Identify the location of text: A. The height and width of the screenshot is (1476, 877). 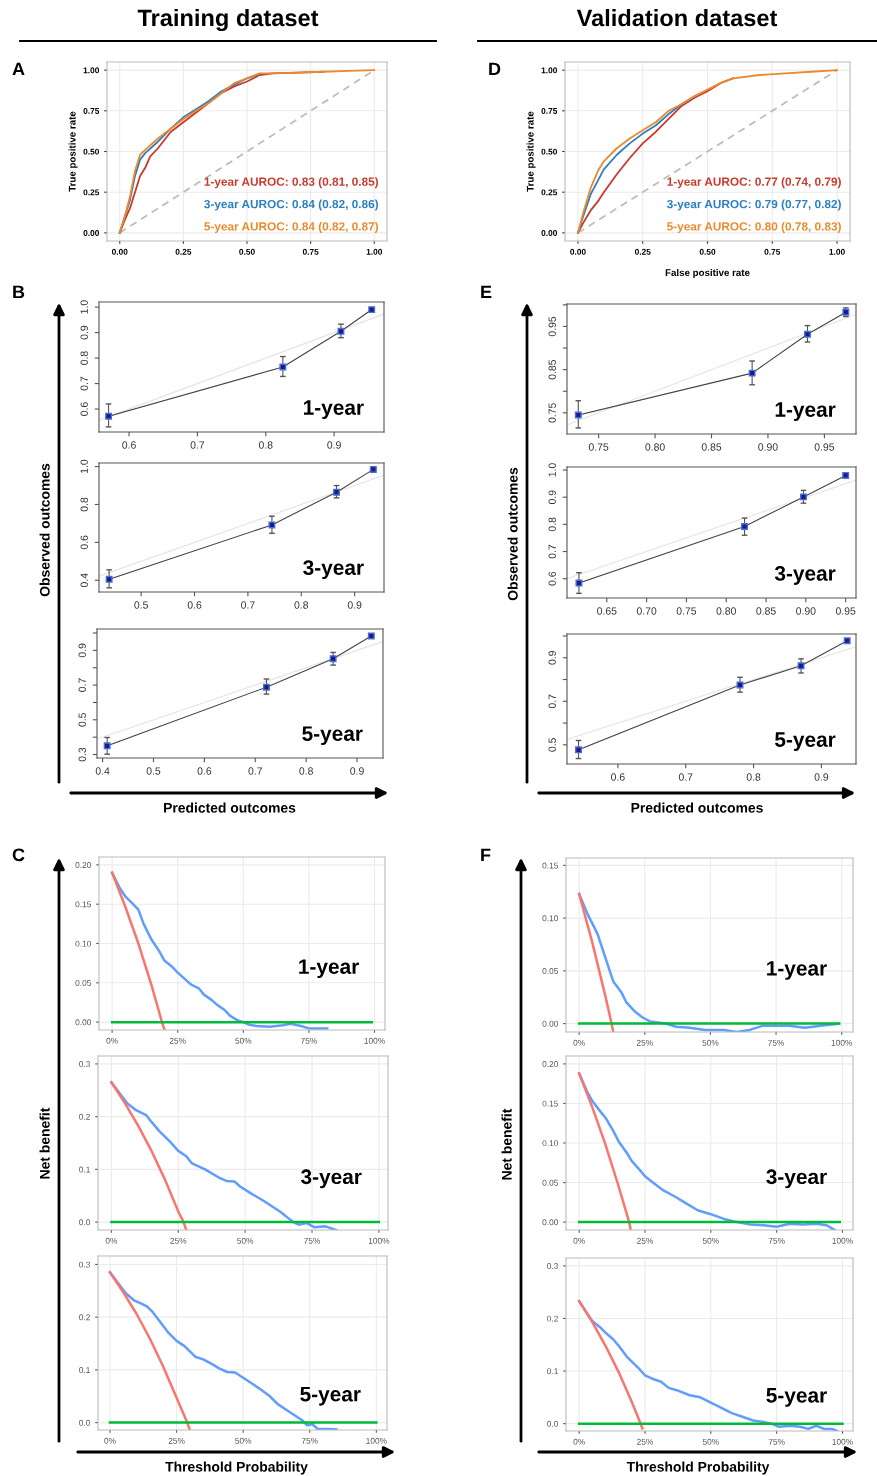
(18, 69).